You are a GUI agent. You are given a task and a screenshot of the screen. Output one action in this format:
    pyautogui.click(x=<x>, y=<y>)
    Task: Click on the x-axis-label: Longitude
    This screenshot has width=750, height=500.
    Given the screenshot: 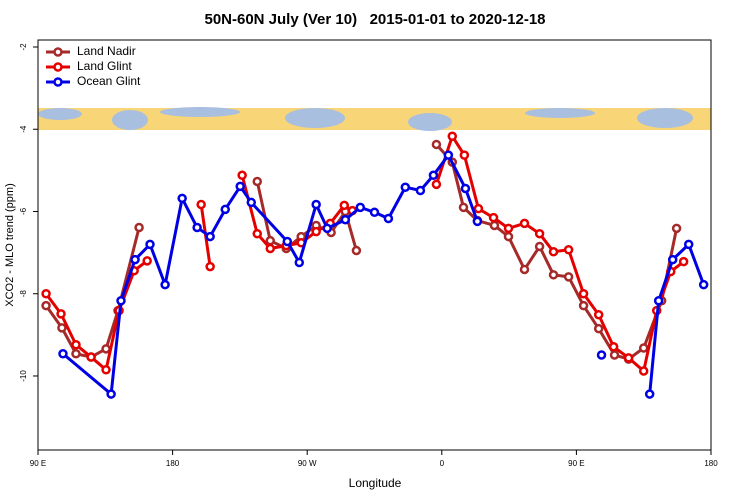 What is the action you would take?
    pyautogui.click(x=375, y=483)
    